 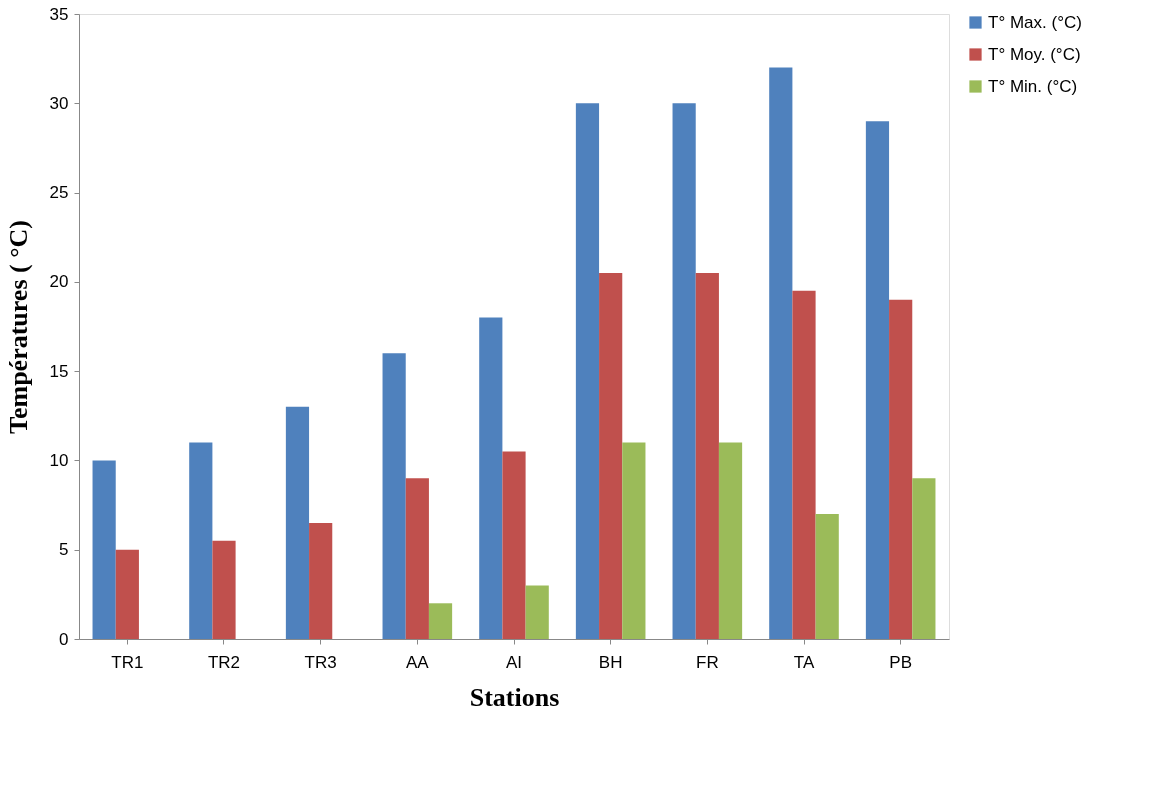 I want to click on x-tick-label: TR2, so click(x=224, y=662).